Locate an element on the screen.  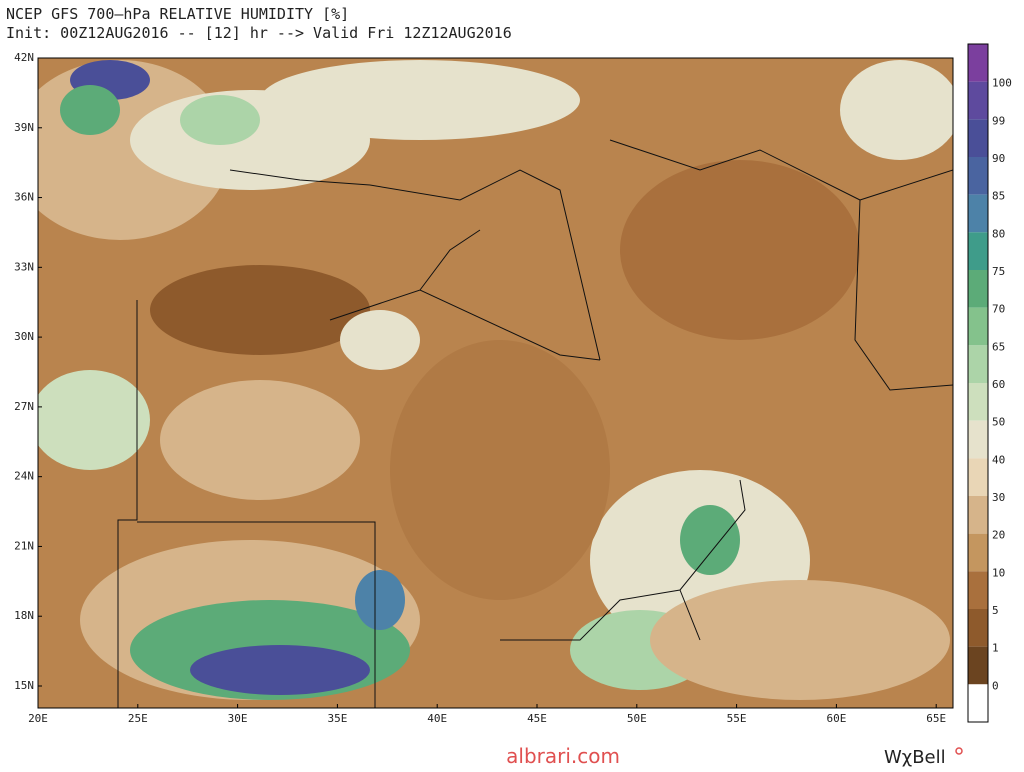
lon-label: 45E is located at coordinates (537, 718).